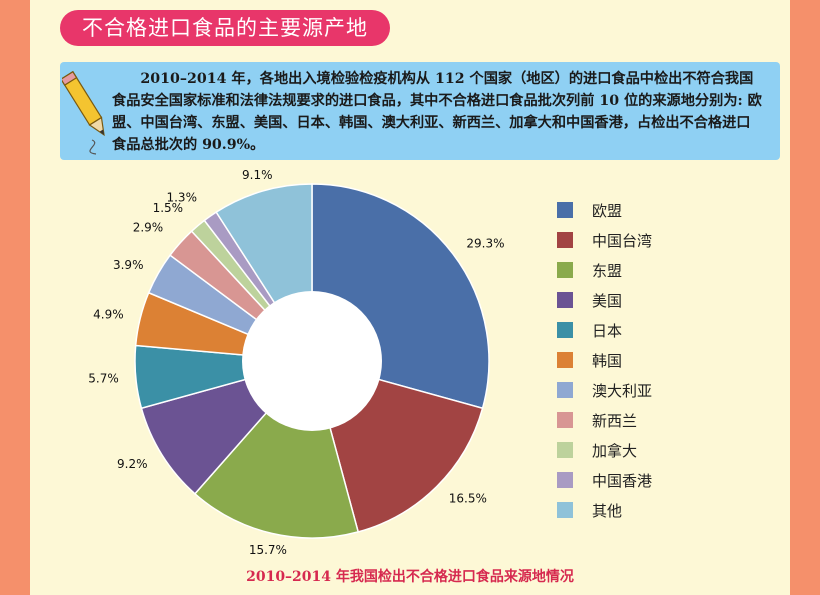  I want to click on slice-label-7: 3.9%, so click(128, 265).